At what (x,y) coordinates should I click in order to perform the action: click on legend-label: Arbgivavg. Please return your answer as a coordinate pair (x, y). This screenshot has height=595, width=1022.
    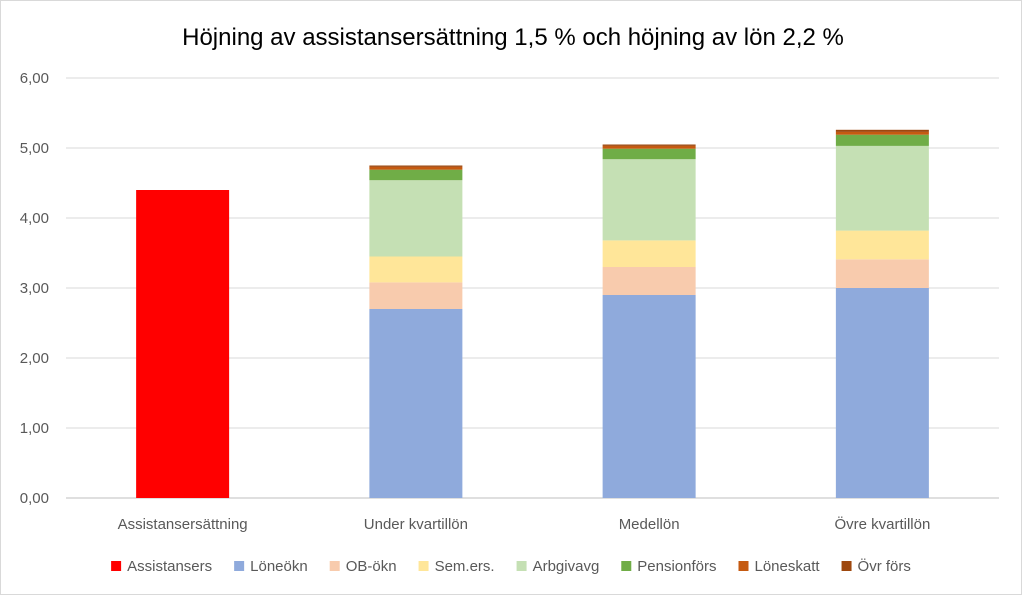
    Looking at the image, I should click on (566, 566).